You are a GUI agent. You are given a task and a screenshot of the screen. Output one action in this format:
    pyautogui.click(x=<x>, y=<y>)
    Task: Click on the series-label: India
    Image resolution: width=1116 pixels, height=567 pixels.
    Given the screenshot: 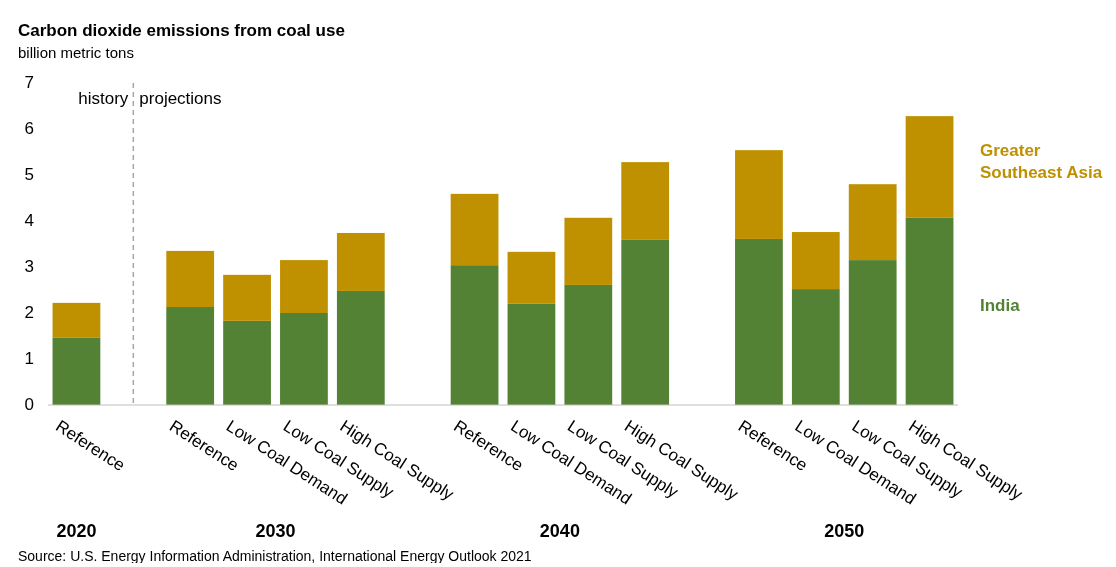 What is the action you would take?
    pyautogui.click(x=1000, y=306)
    